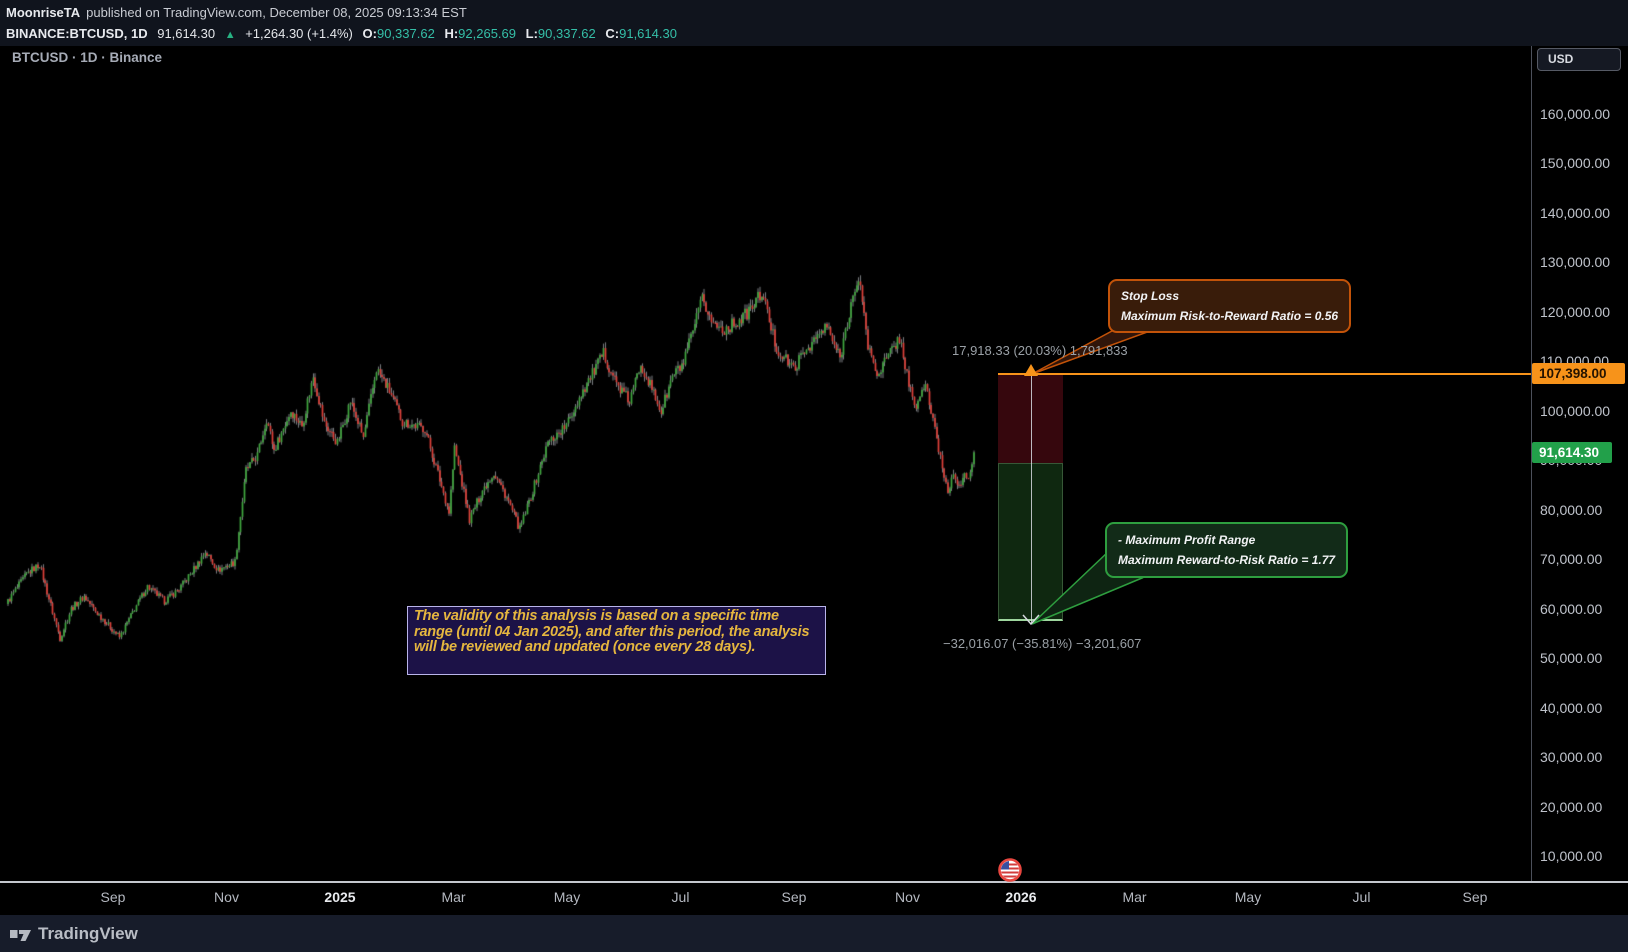 The image size is (1628, 952). Describe the element at coordinates (1575, 311) in the screenshot. I see `price-tick-label: 120,000.00` at that location.